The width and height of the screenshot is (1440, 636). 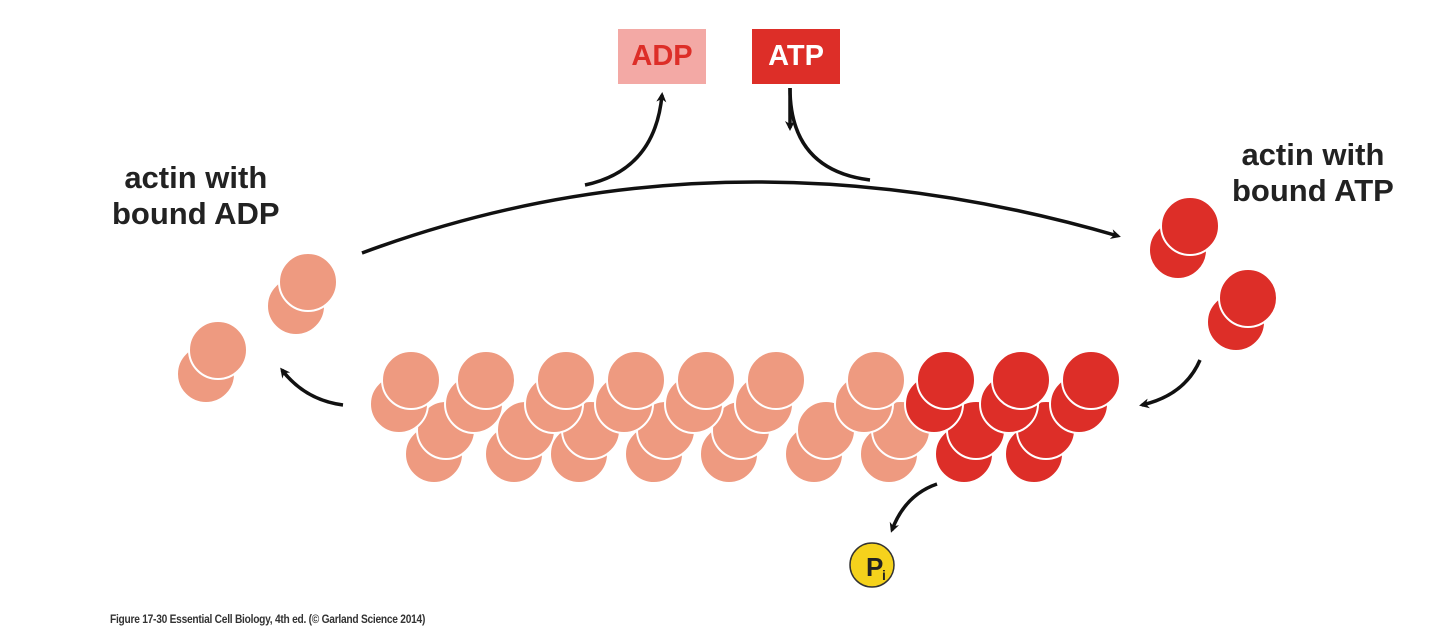 What do you see at coordinates (196, 195) in the screenshot?
I see `adp-actin-label: actin with bound ADP` at bounding box center [196, 195].